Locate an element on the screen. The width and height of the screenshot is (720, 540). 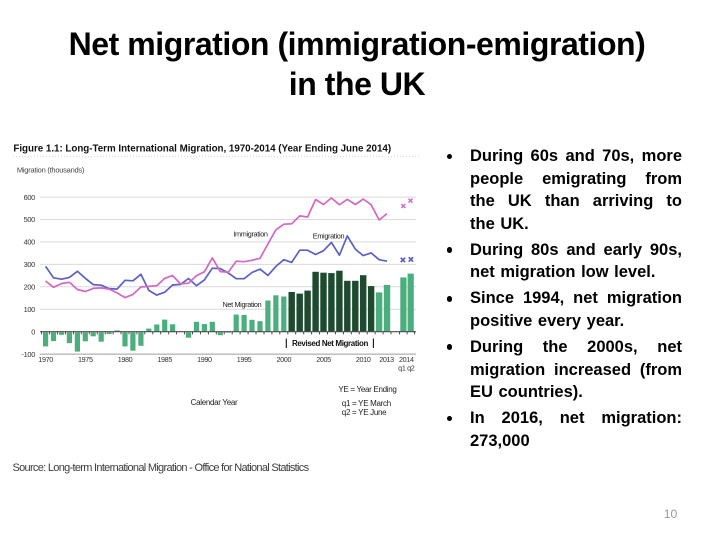
svg-text: q2 = YE June is located at coordinates (364, 412).